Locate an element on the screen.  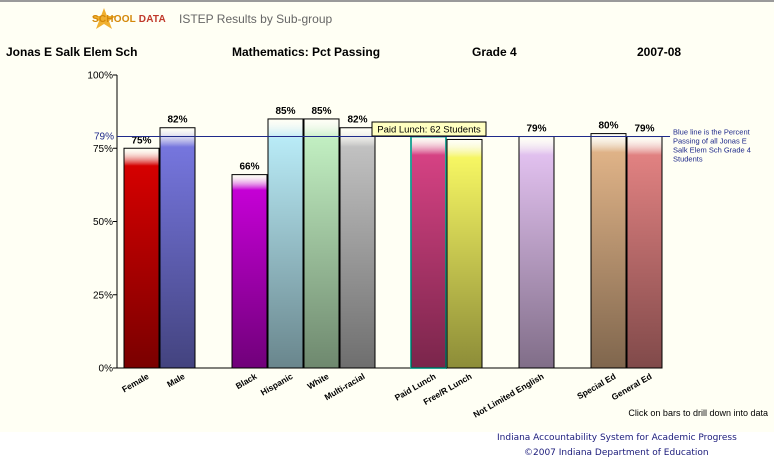
tooltip-box is located at coordinates (429, 129).